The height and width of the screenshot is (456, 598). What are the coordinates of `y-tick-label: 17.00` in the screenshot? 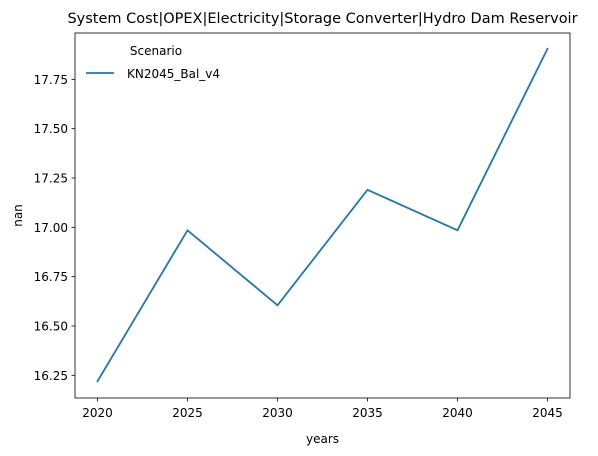 It's located at (51, 228).